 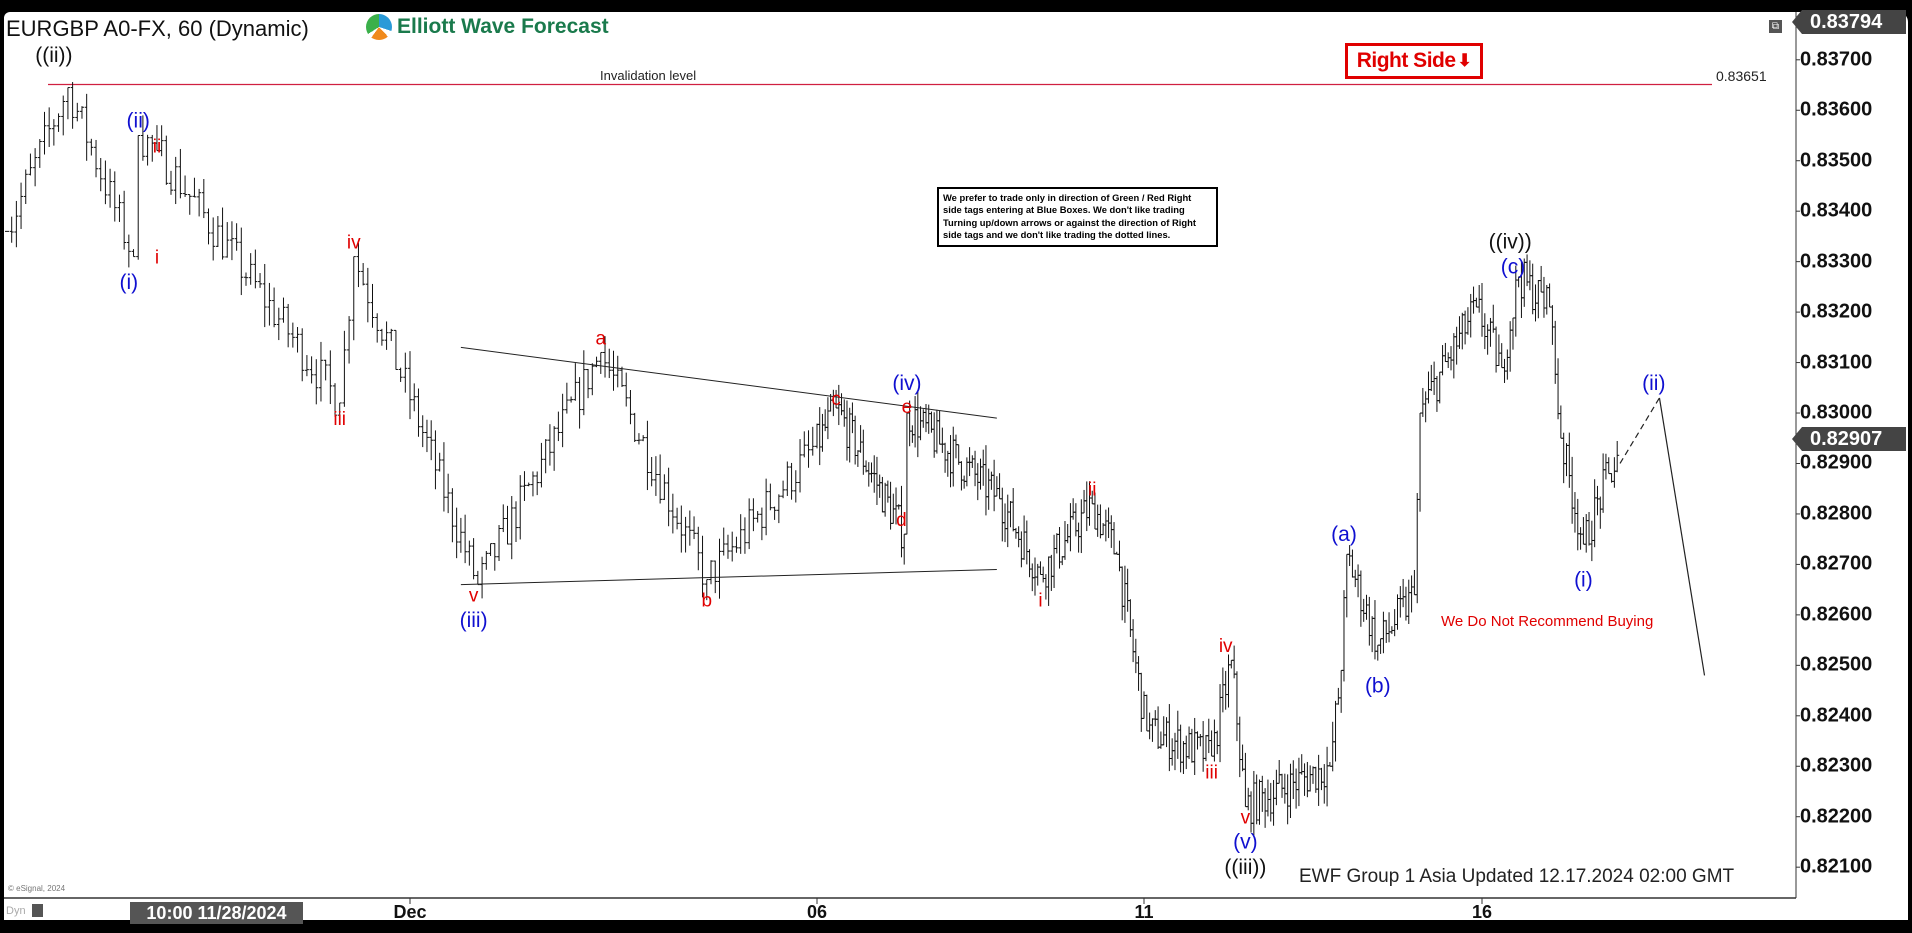 I want to click on time-tick-label: 11, so click(x=1144, y=912).